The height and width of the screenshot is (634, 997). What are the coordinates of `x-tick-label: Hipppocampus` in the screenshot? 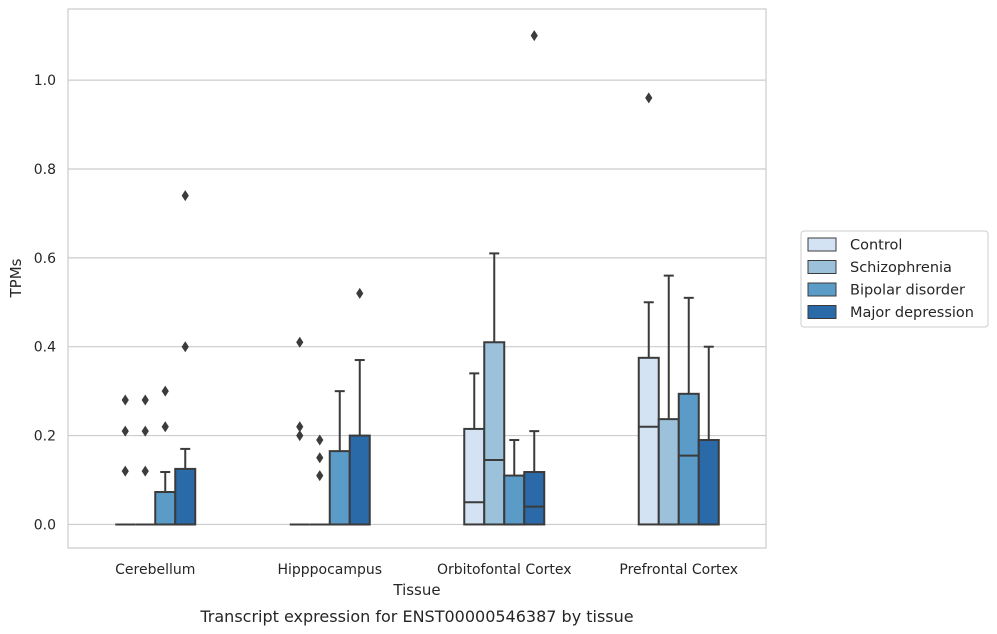 It's located at (329, 570).